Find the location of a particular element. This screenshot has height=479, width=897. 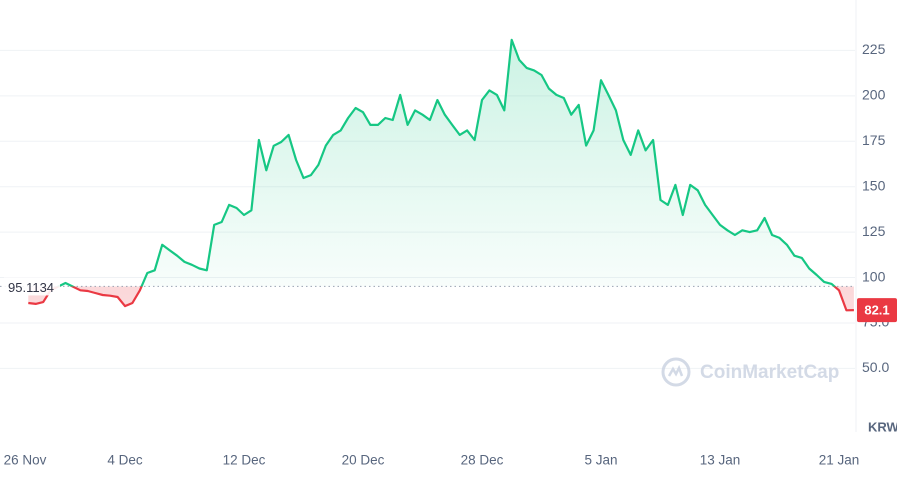

watermark-text: CoinMarketCap is located at coordinates (769, 372).